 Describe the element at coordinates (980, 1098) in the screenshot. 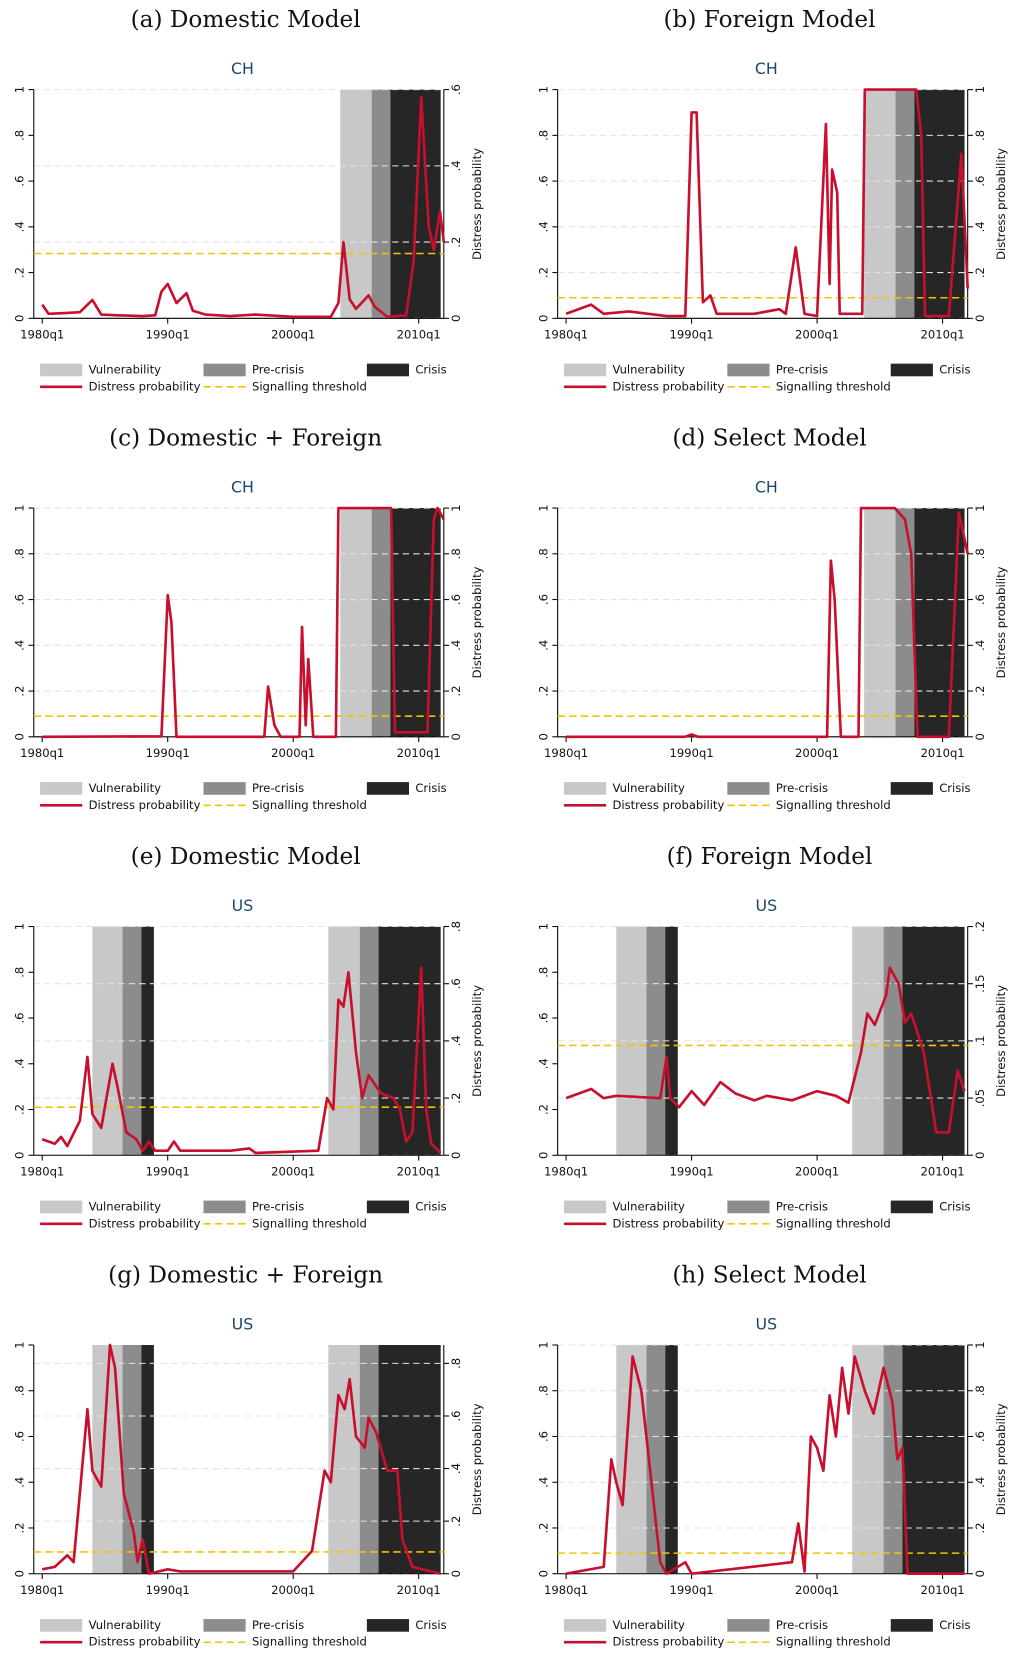

I see `y2-tick-label: .05` at that location.